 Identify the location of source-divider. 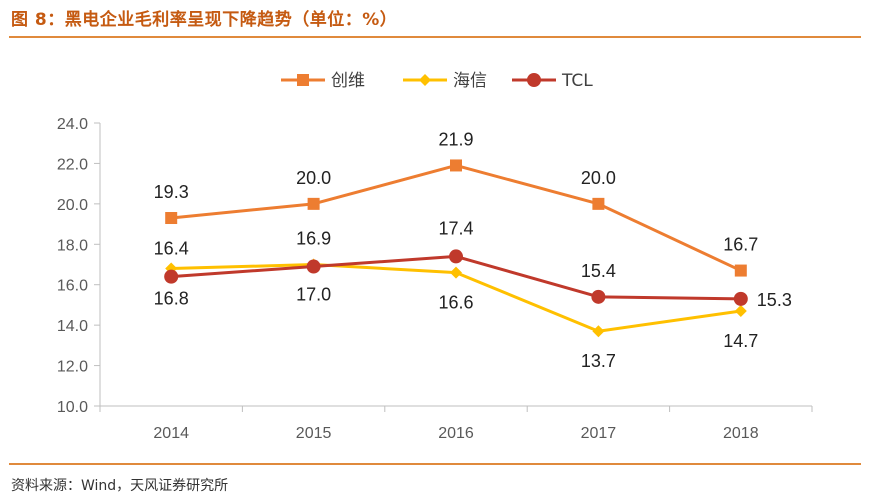
(435, 464).